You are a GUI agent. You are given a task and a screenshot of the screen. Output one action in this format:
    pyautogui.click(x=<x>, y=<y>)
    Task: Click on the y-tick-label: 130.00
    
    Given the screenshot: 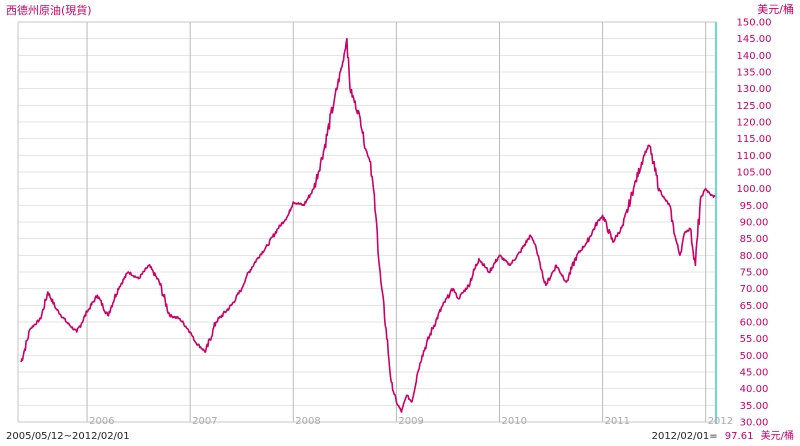 What is the action you would take?
    pyautogui.click(x=754, y=89)
    